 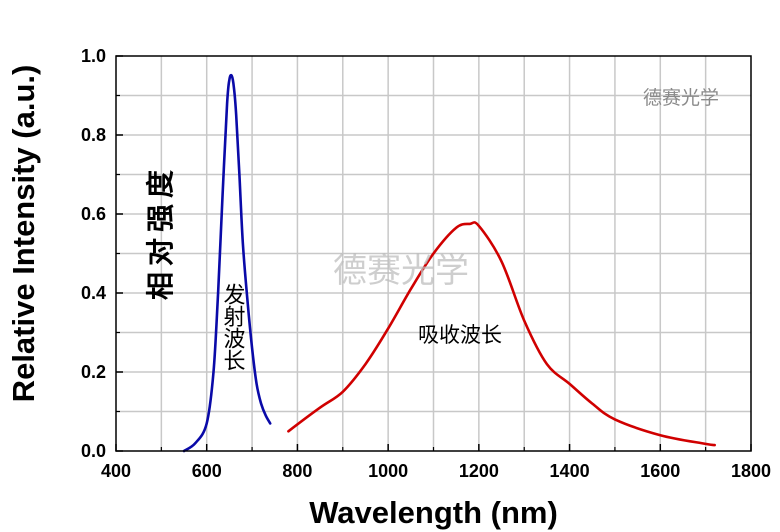 What do you see at coordinates (233, 327) in the screenshot?
I see `emission-label: 发射波长` at bounding box center [233, 327].